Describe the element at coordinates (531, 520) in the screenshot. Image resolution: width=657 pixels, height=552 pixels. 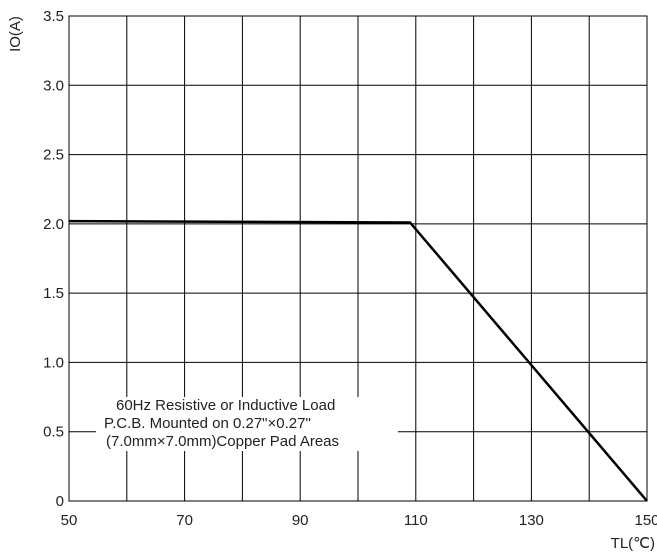
I see `x-tick-label: 130` at that location.